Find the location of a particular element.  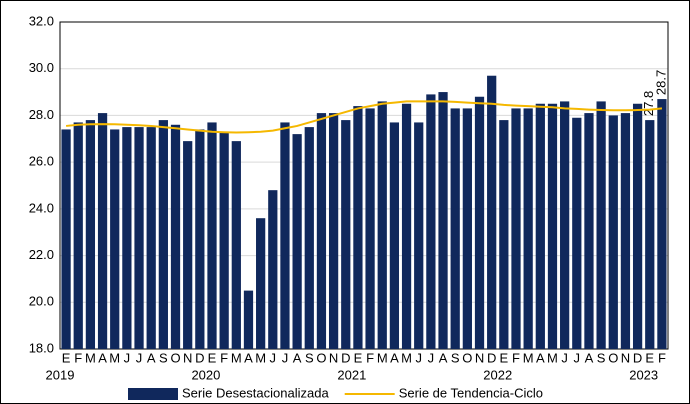

legend-label: Serie Desestacionalizada is located at coordinates (255, 392).